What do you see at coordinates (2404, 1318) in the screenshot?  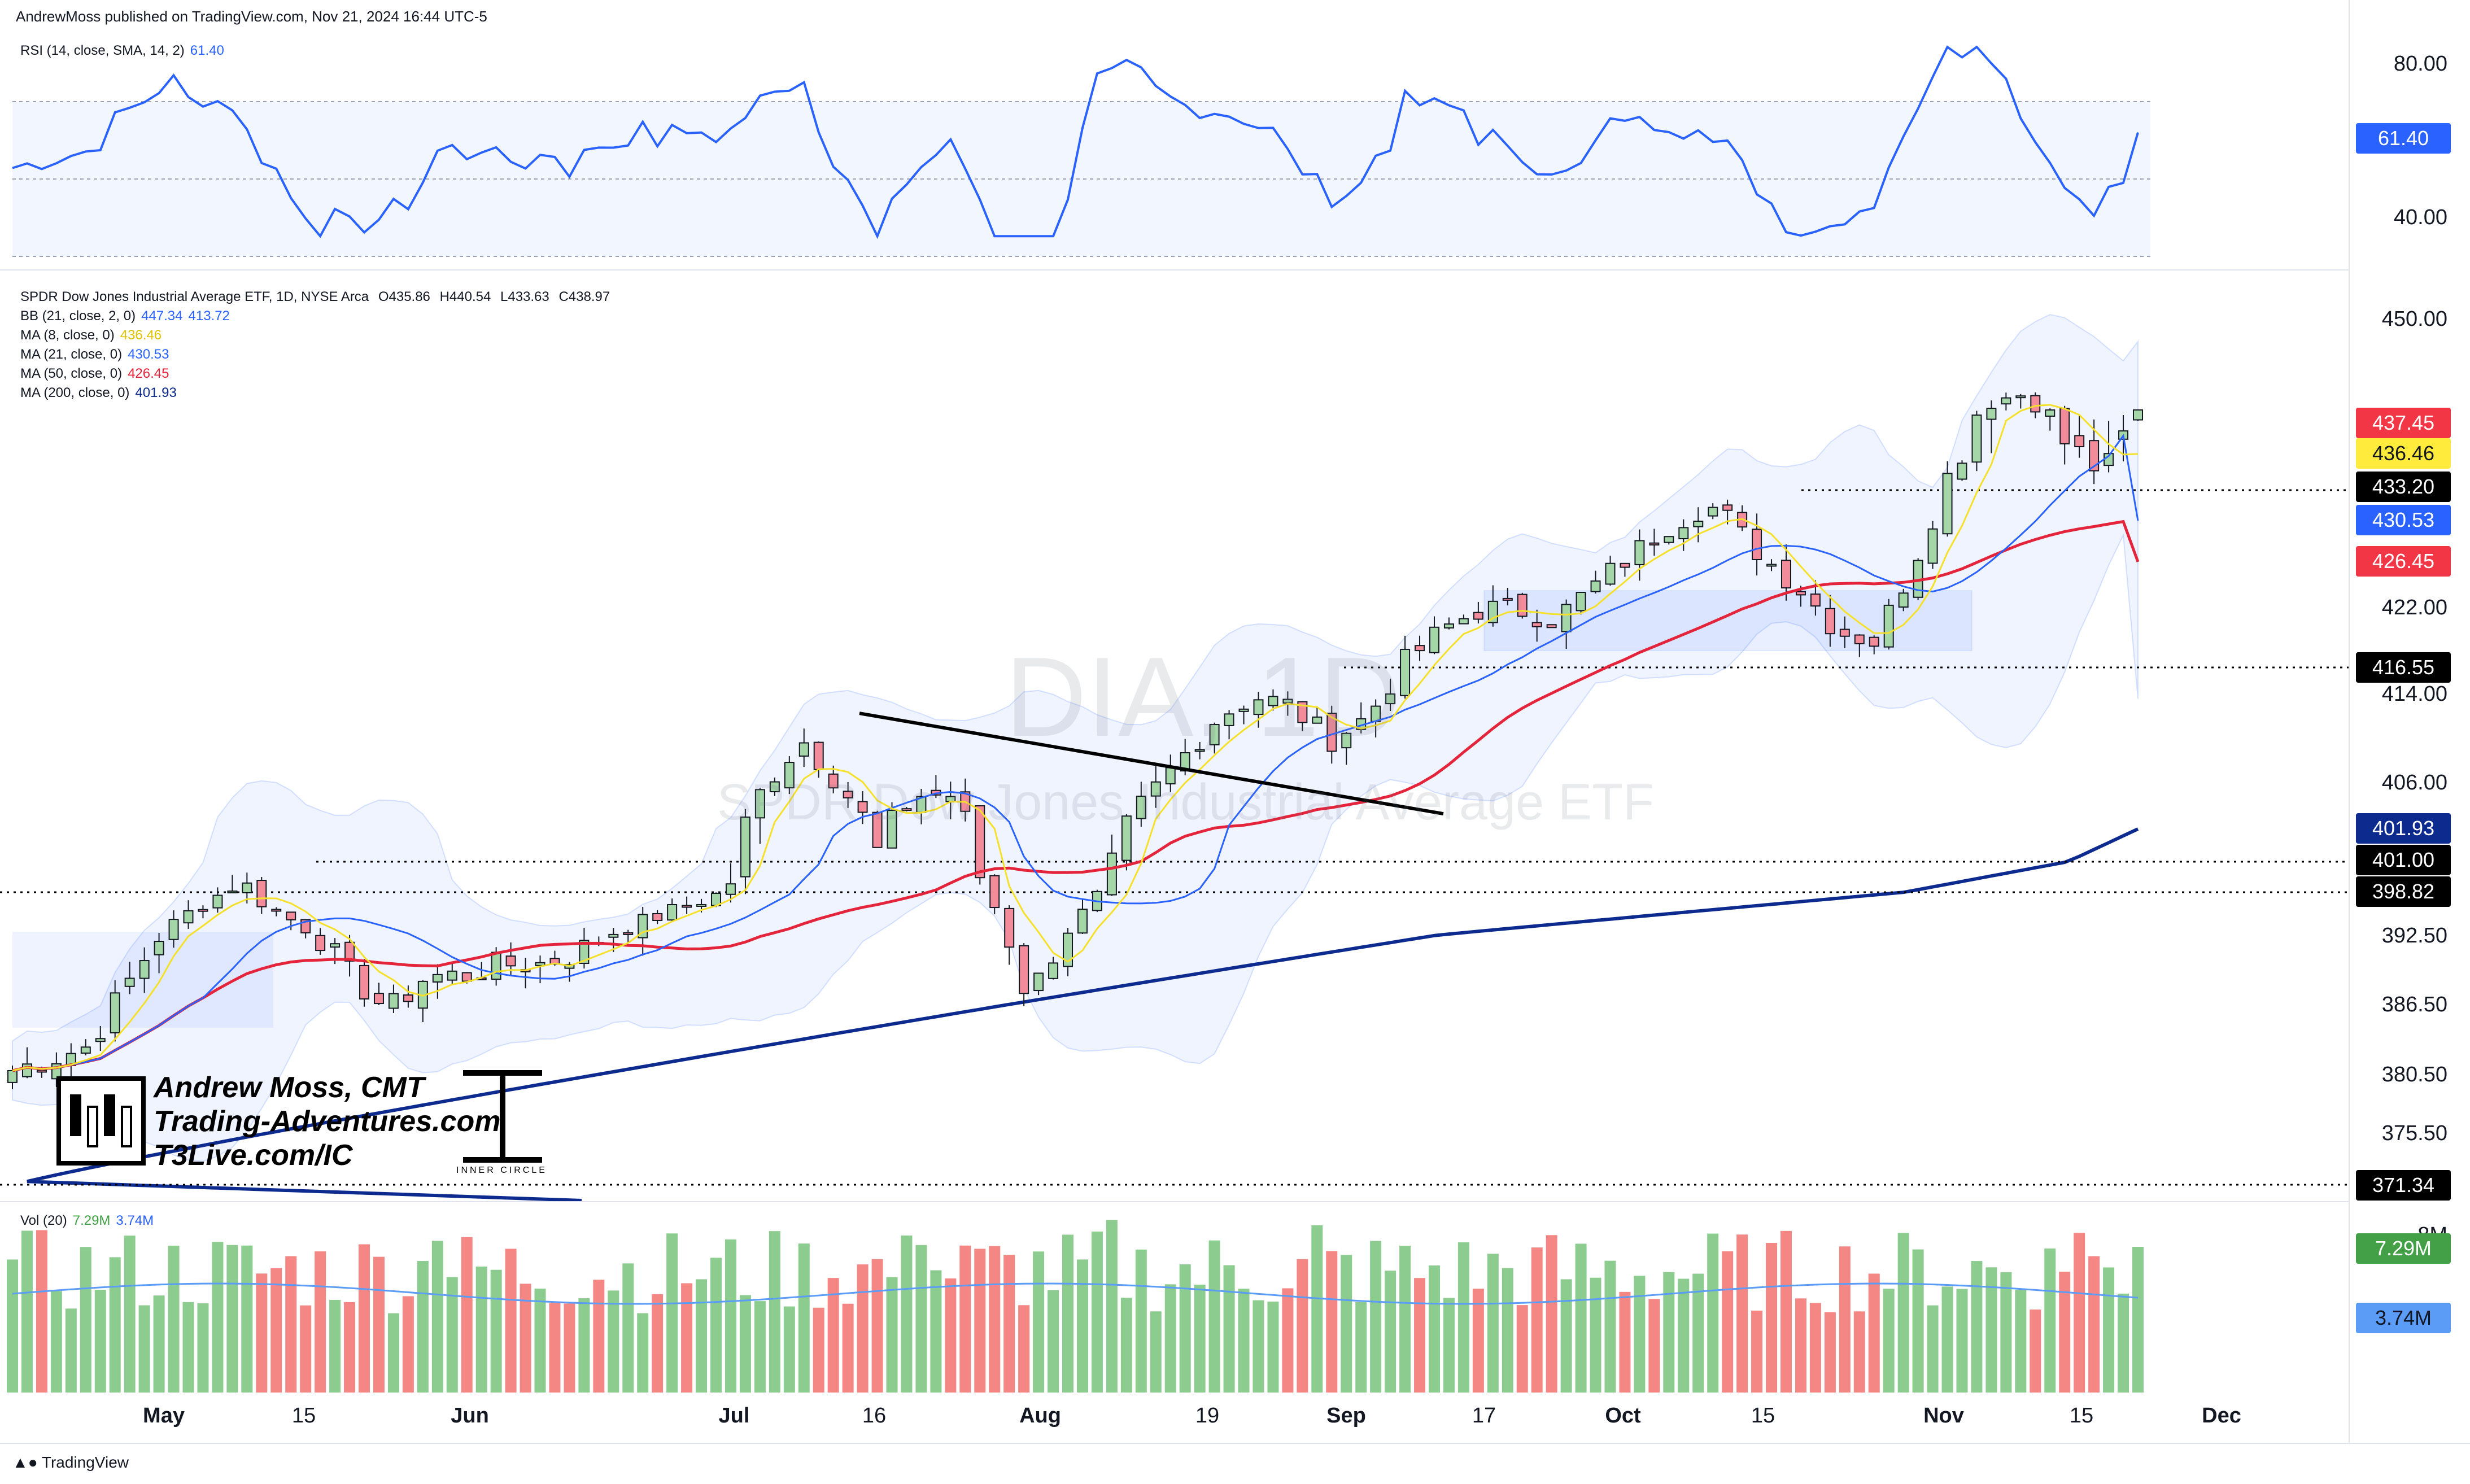 I see `badge-volume-ma: 3.74M` at bounding box center [2404, 1318].